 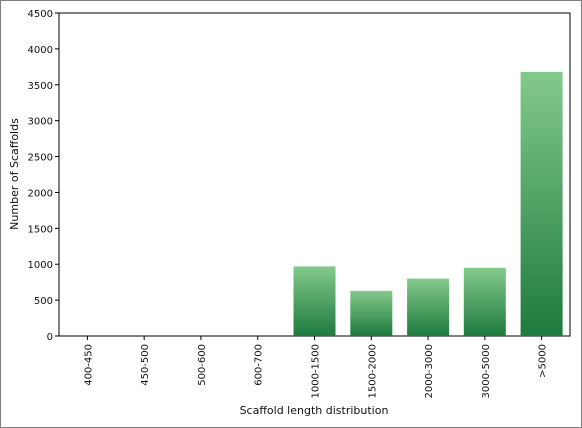 What do you see at coordinates (371, 313) in the screenshot?
I see `bar-1500-2000` at bounding box center [371, 313].